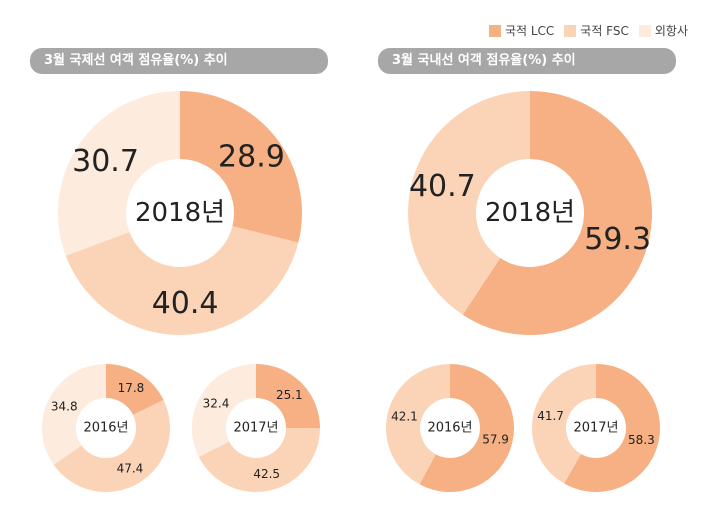 This screenshot has width=718, height=517. I want to click on donut-center-intl-2017: 2017년, so click(255, 428).